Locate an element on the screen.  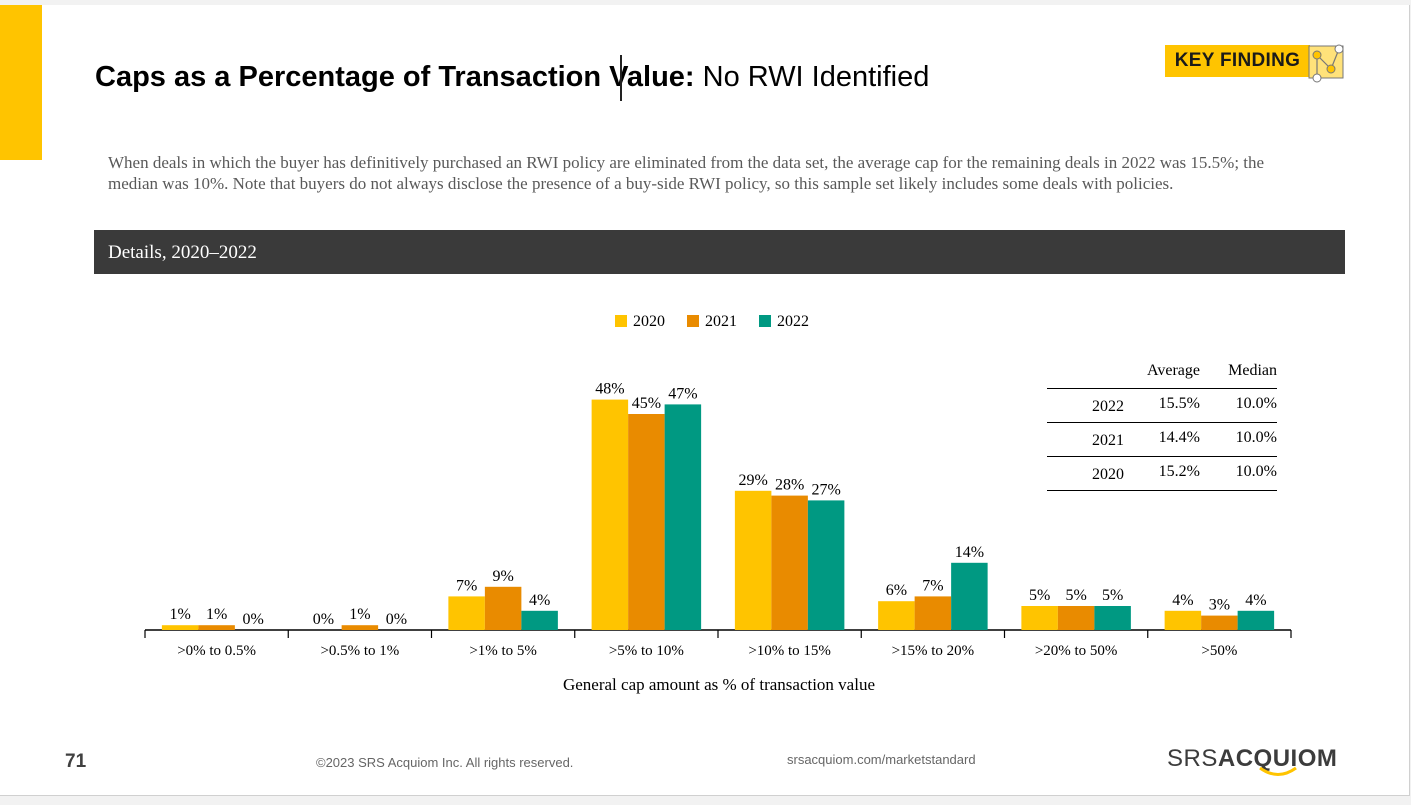
row-year: 2022 is located at coordinates (1108, 406).